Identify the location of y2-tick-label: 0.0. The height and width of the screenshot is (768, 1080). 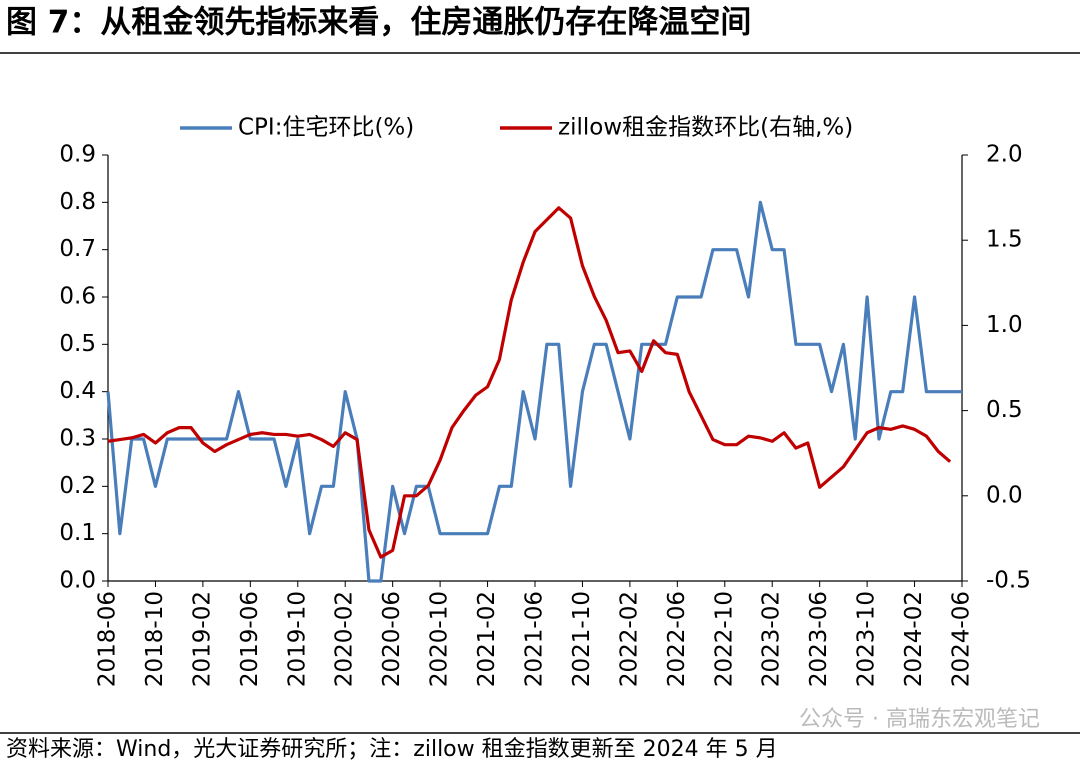
(1004, 495).